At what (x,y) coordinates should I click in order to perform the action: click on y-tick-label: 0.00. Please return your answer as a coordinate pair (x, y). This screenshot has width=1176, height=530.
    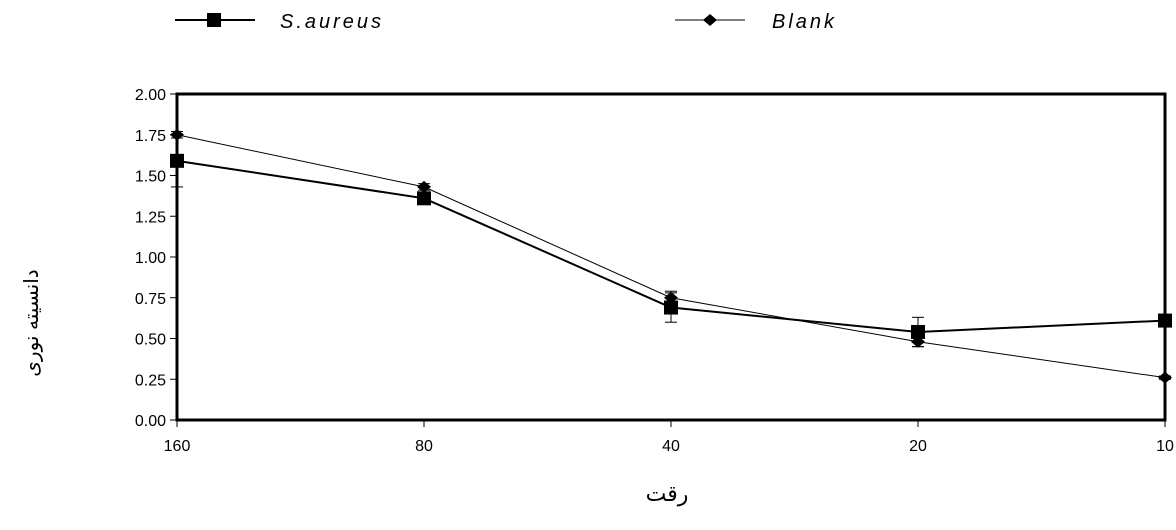
    Looking at the image, I should click on (150, 421).